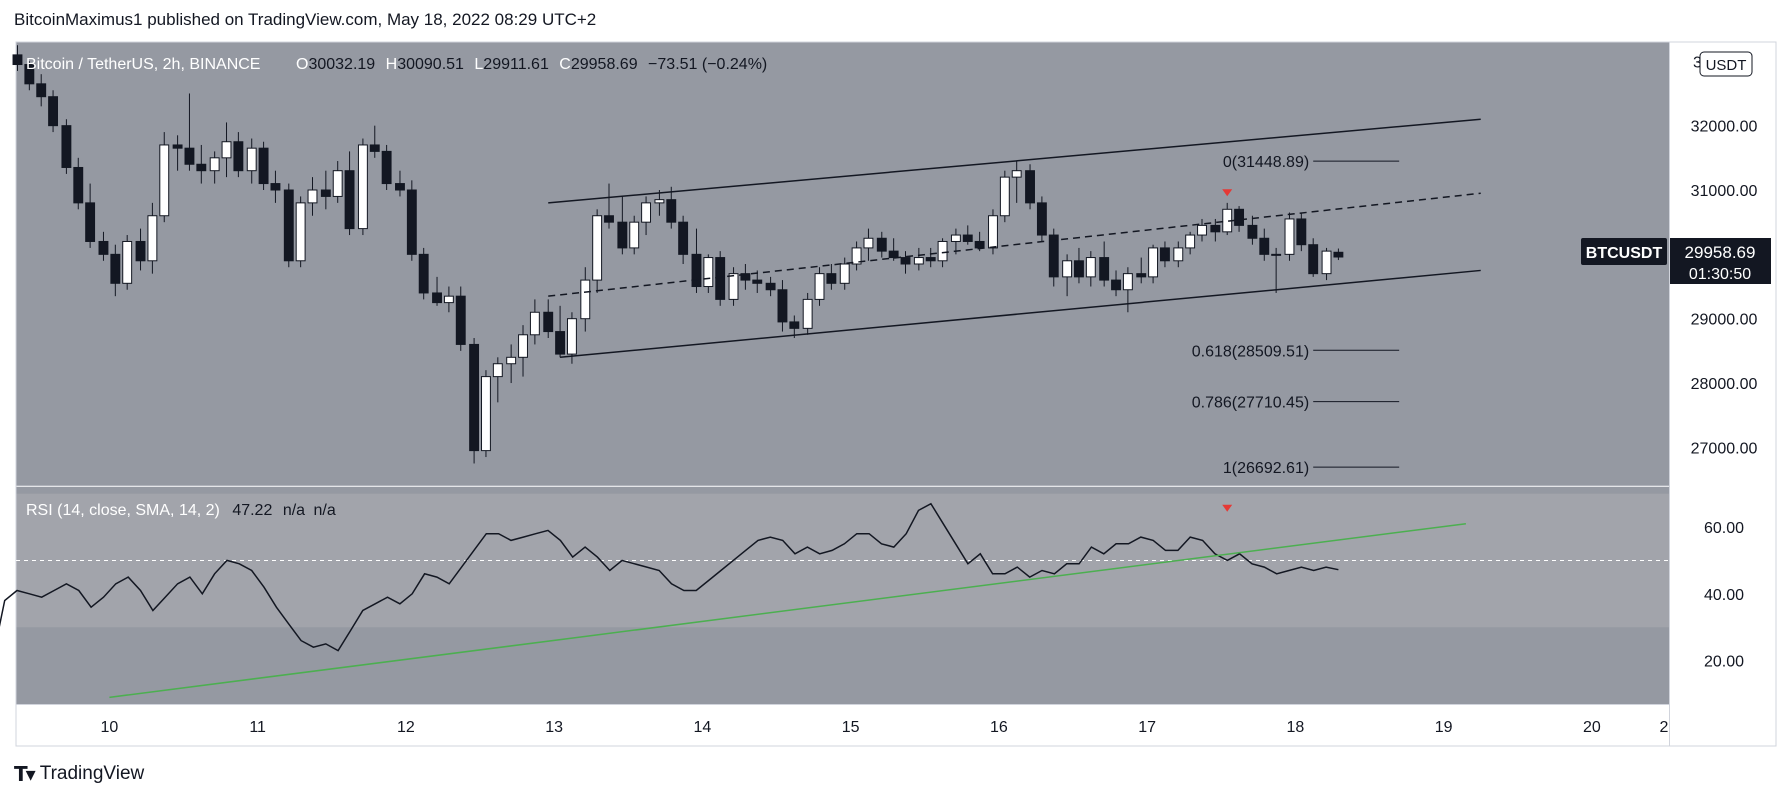  What do you see at coordinates (302, 64) in the screenshot?
I see `legend-open-label: O` at bounding box center [302, 64].